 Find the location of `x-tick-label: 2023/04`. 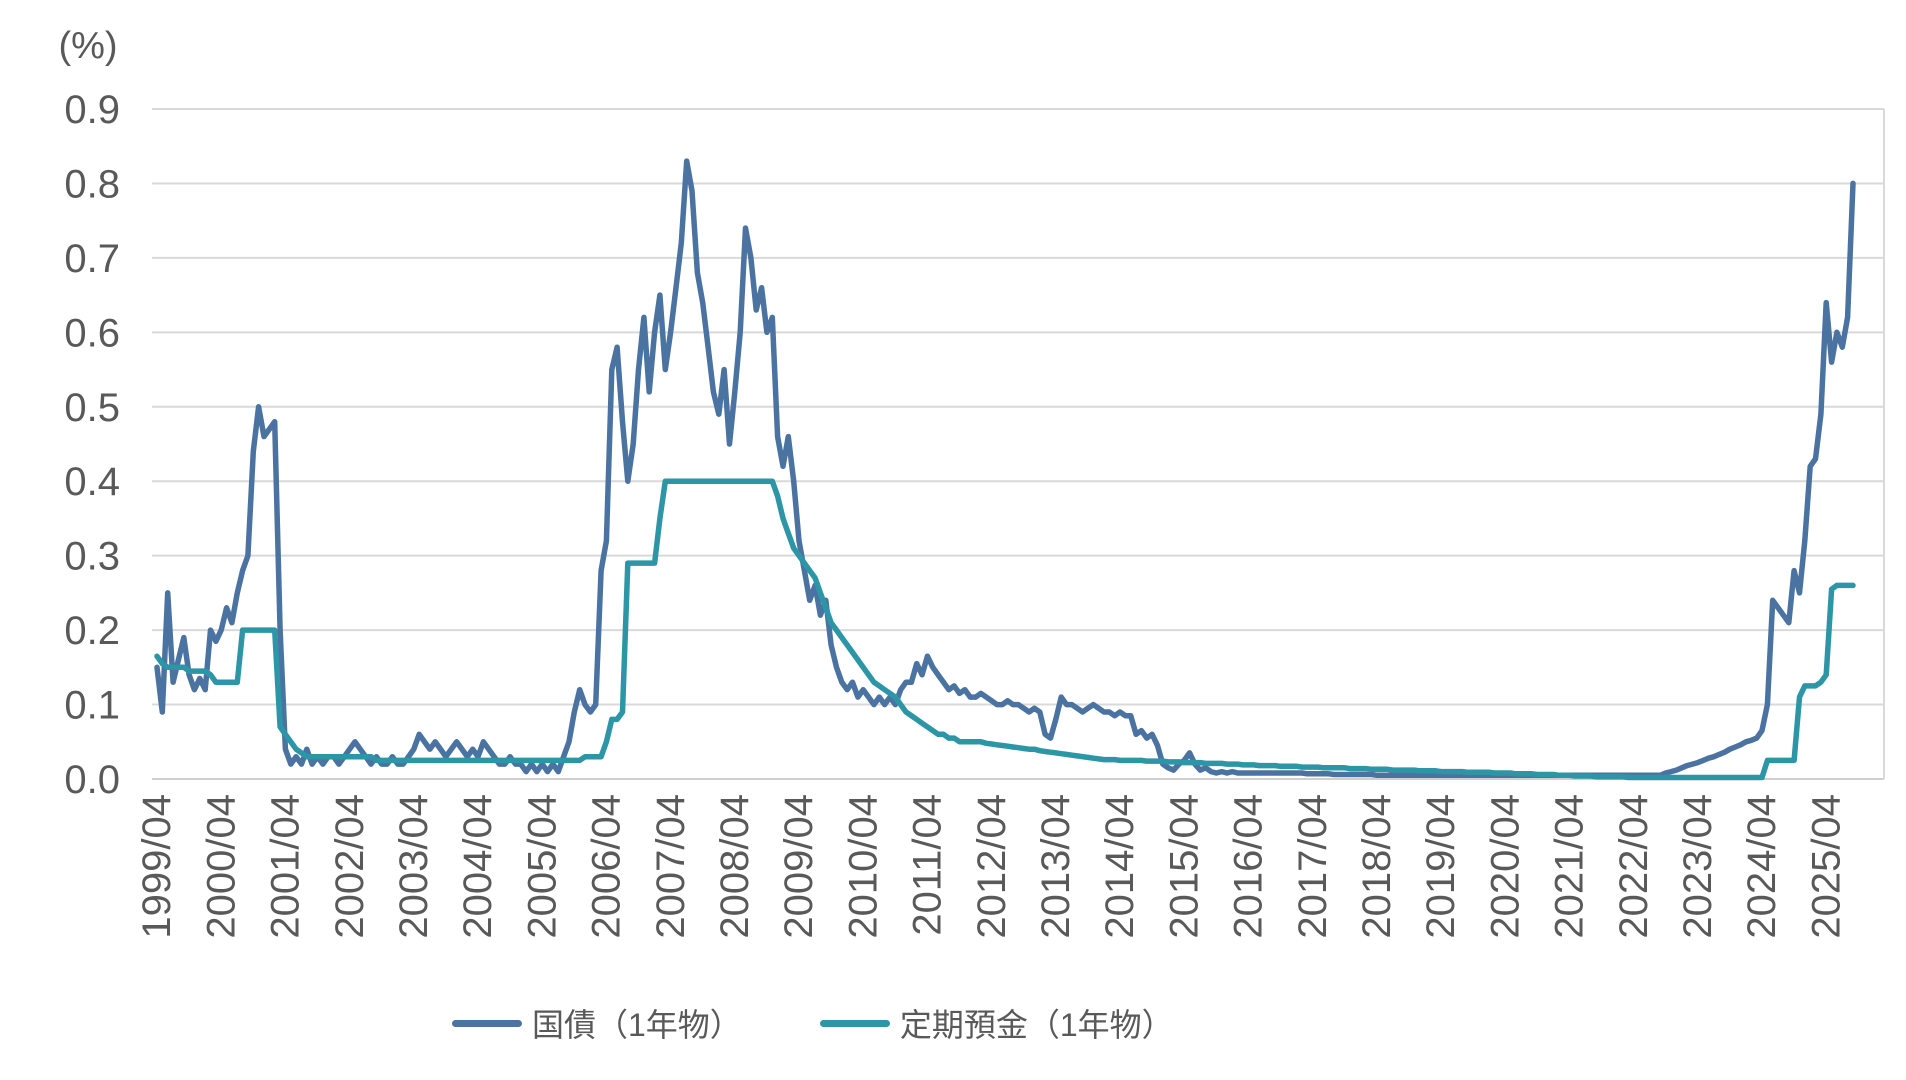

x-tick-label: 2023/04 is located at coordinates (1698, 866).